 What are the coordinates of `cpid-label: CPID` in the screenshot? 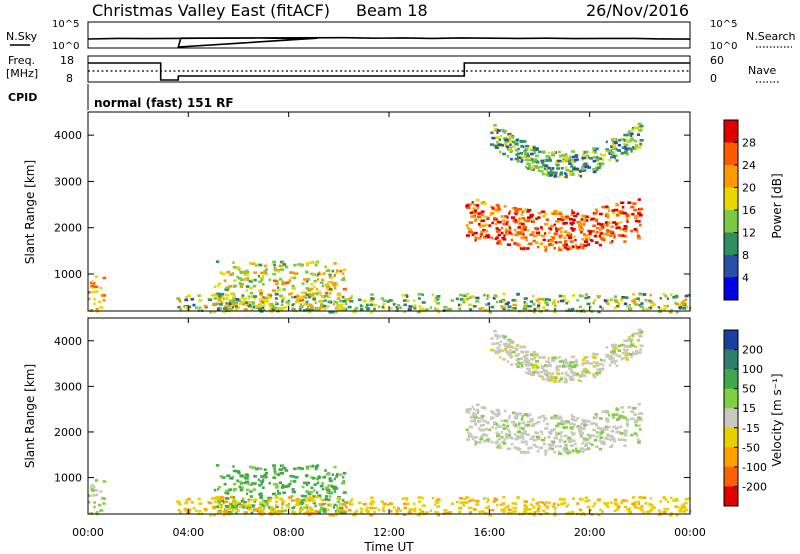 It's located at (22, 97).